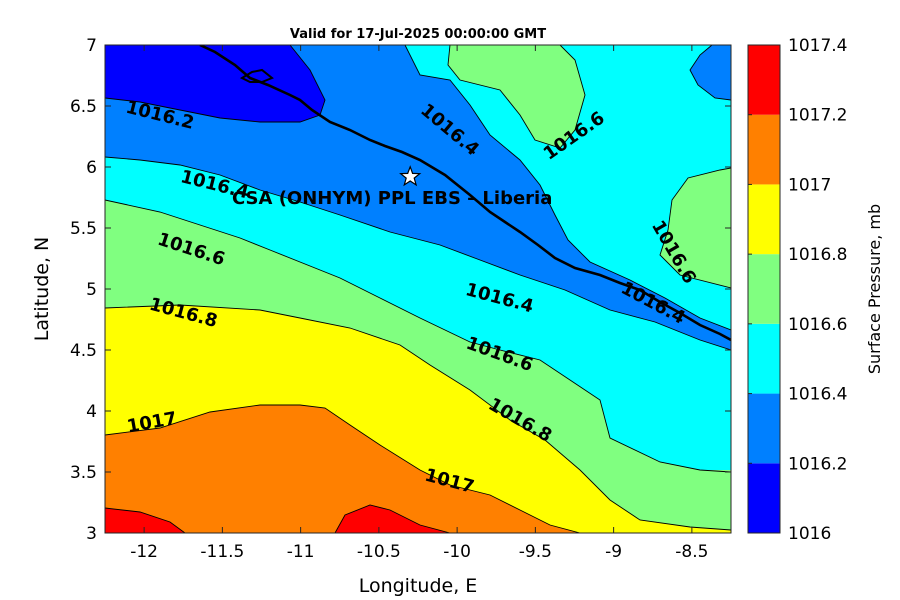 This screenshot has width=900, height=600. Describe the element at coordinates (817, 116) in the screenshot. I see `colorbar-tick-label-6: 1017.2` at that location.